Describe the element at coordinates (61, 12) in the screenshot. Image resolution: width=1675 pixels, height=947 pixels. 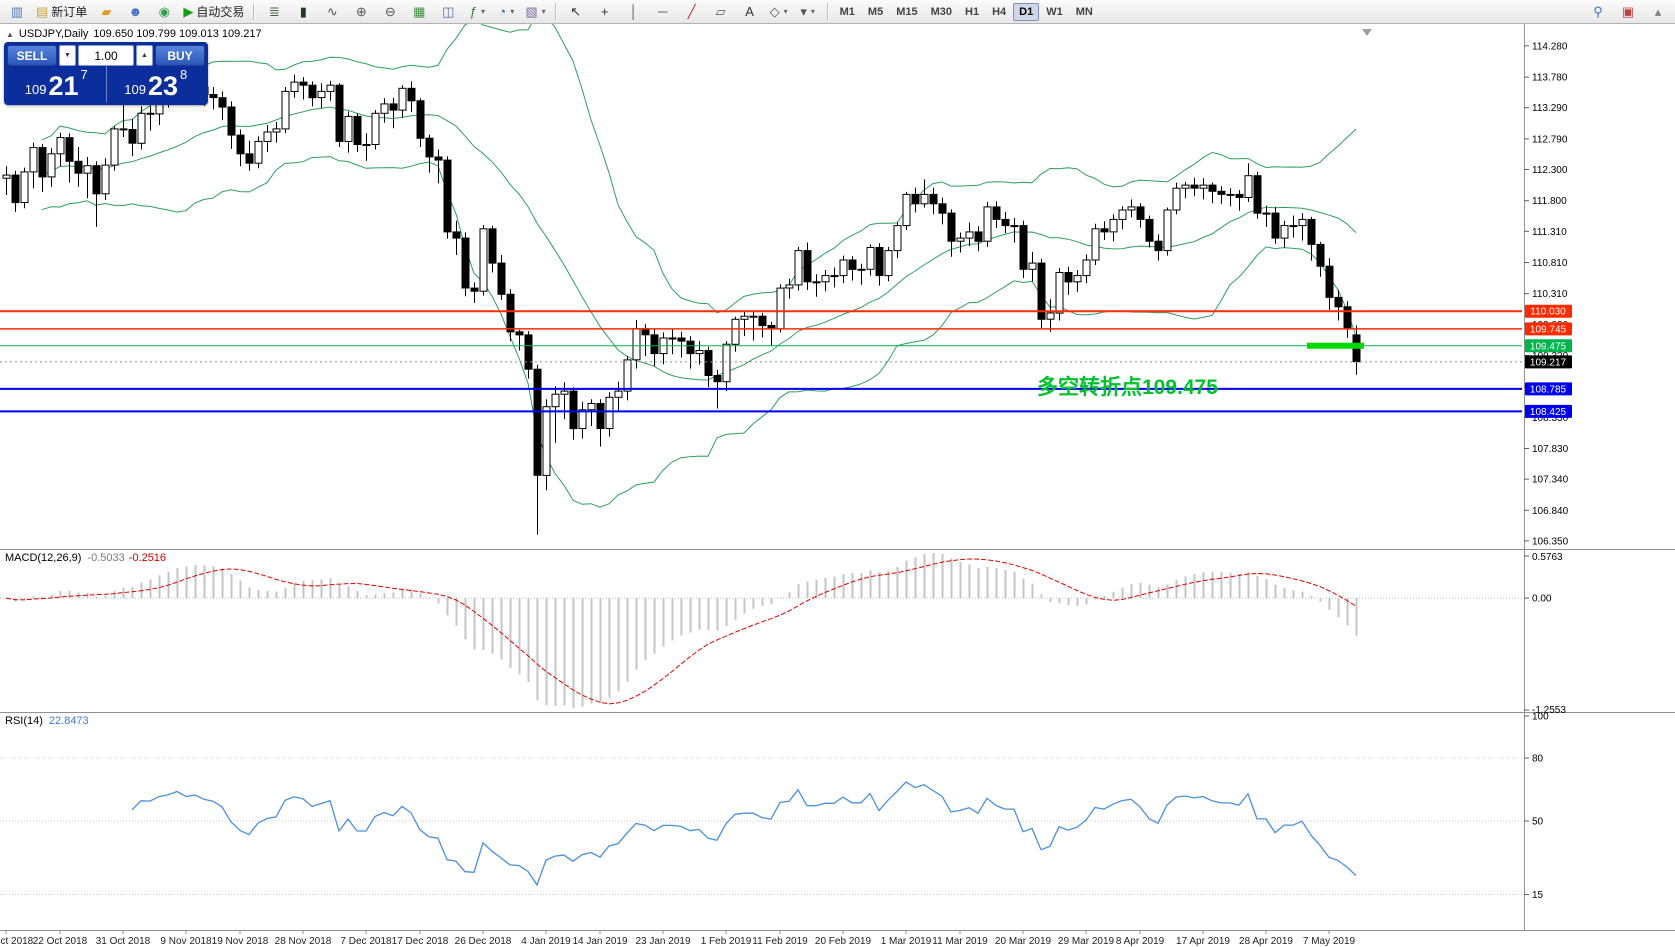
I see `new-order-button: ▤ 新订单` at that location.